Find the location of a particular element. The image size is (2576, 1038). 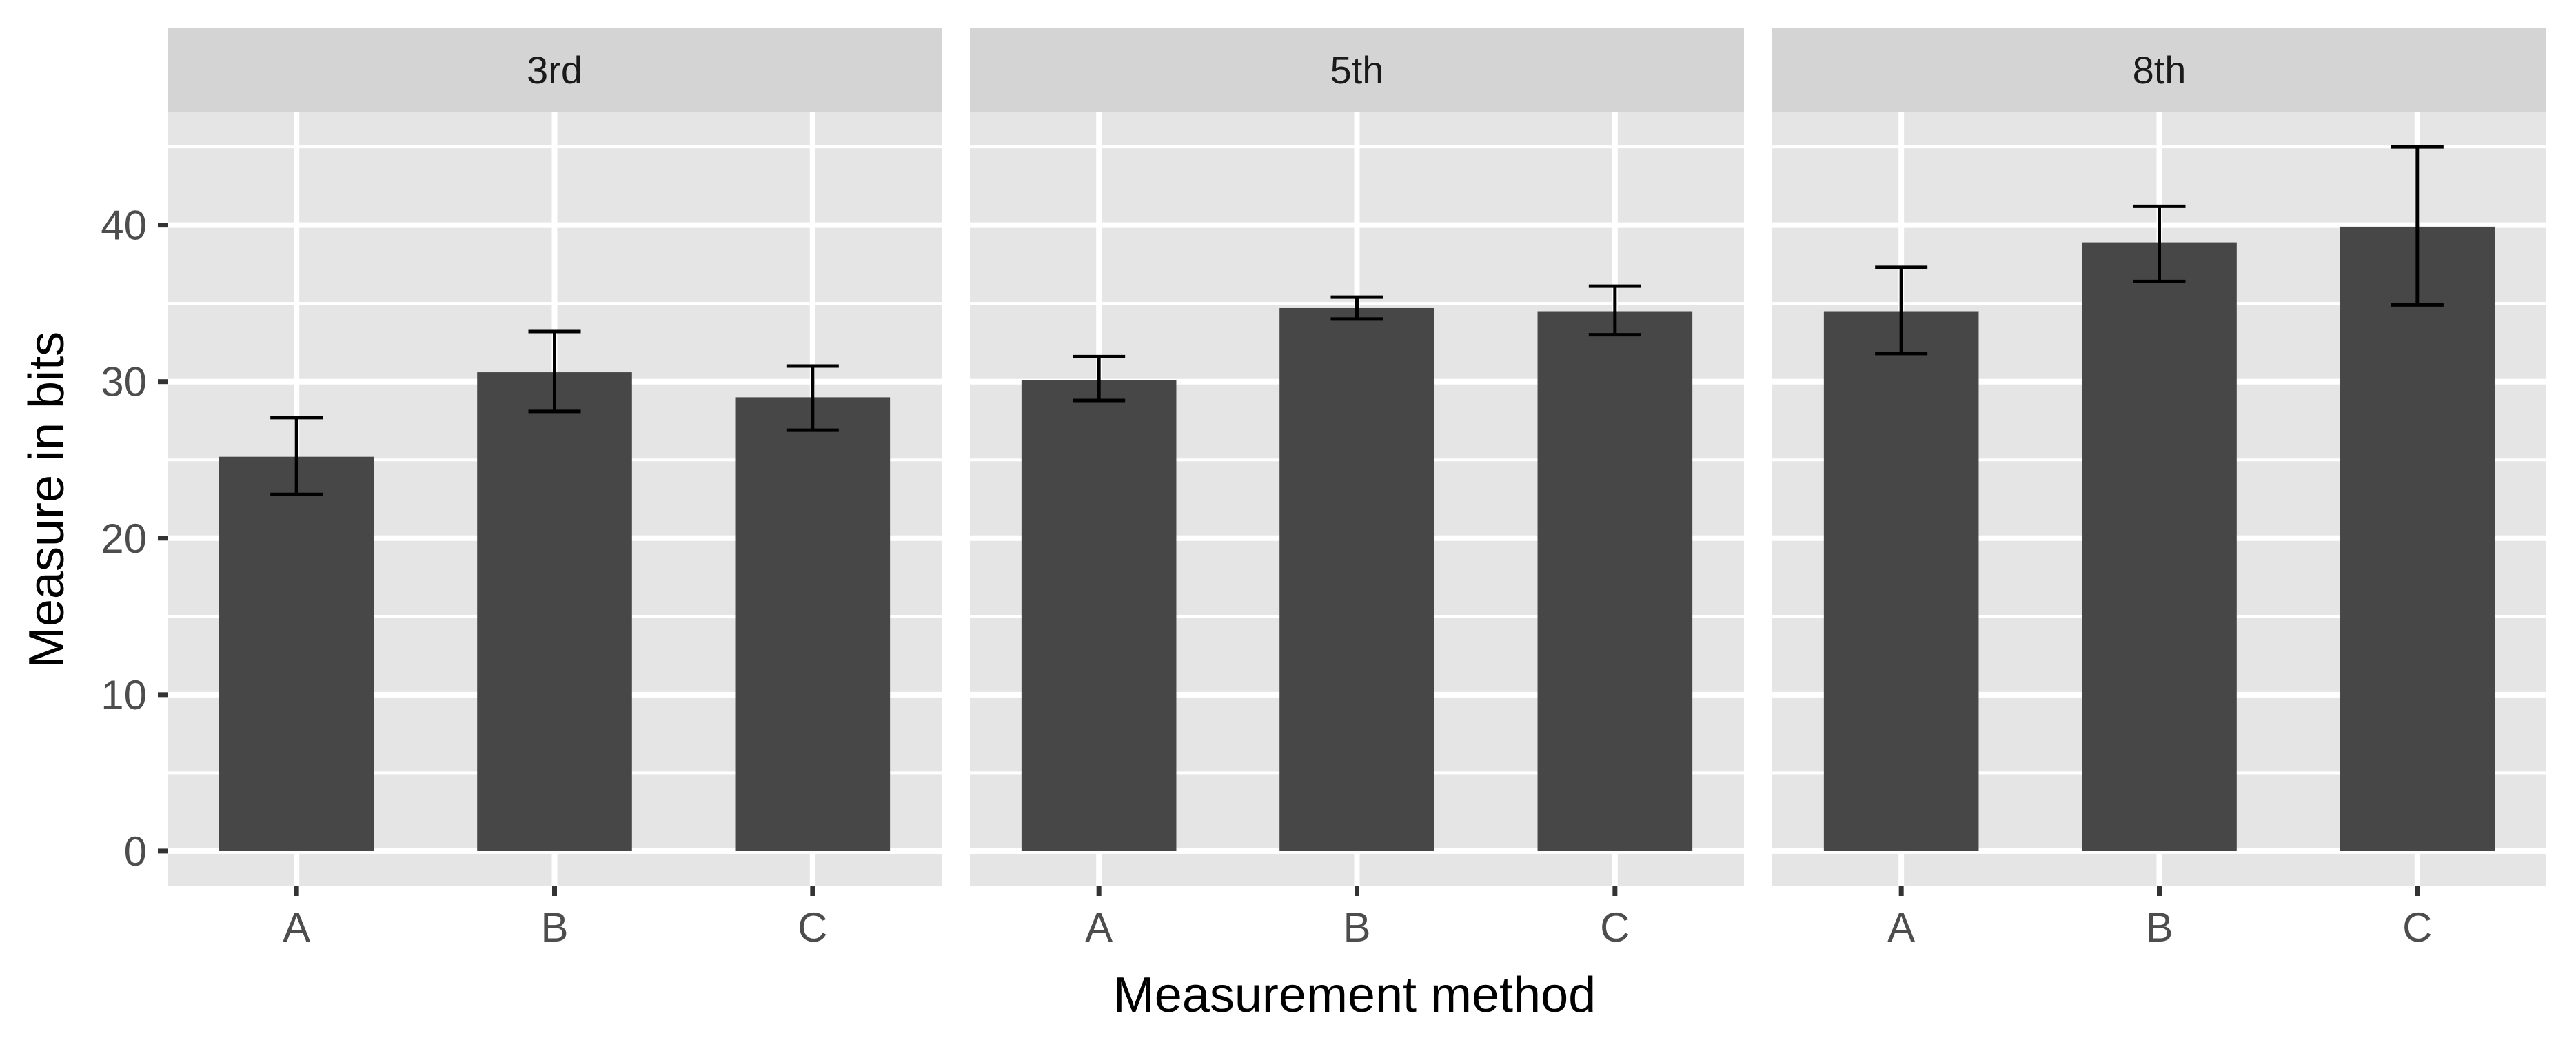

x-axis-title: Measurement method is located at coordinates (1354, 996).